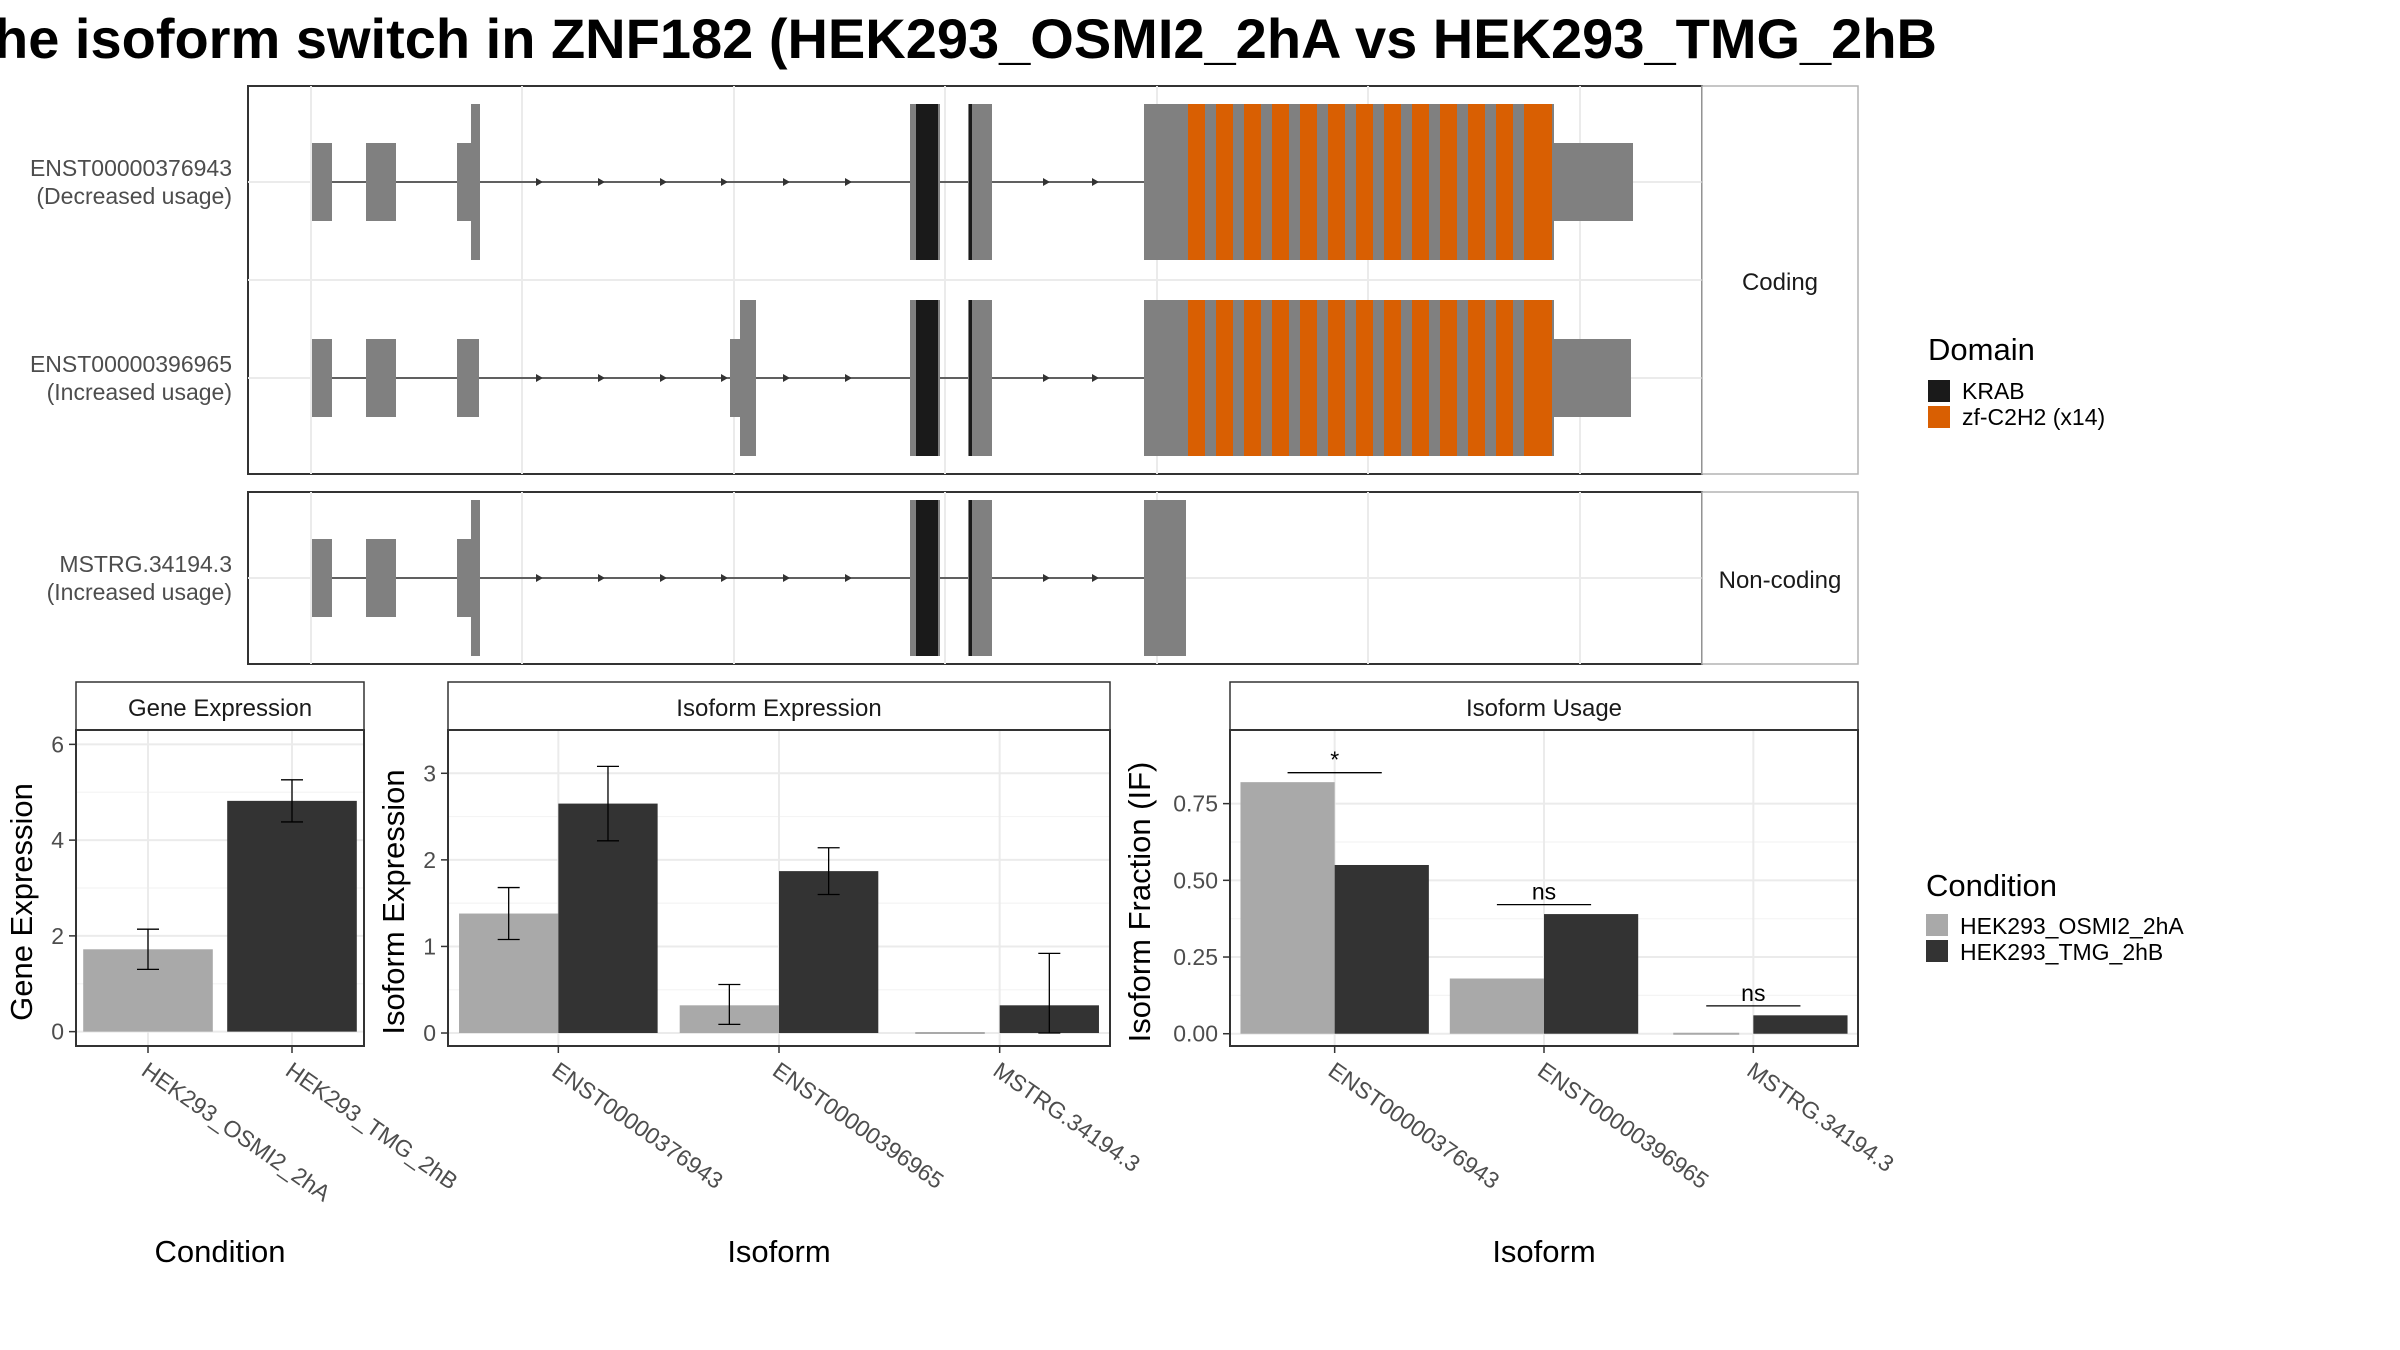 Image resolution: width=2400 pixels, height=1350 pixels. What do you see at coordinates (2072, 926) in the screenshot?
I see `condition-legend-label-a: HEK293_OSMI2_2hA` at bounding box center [2072, 926].